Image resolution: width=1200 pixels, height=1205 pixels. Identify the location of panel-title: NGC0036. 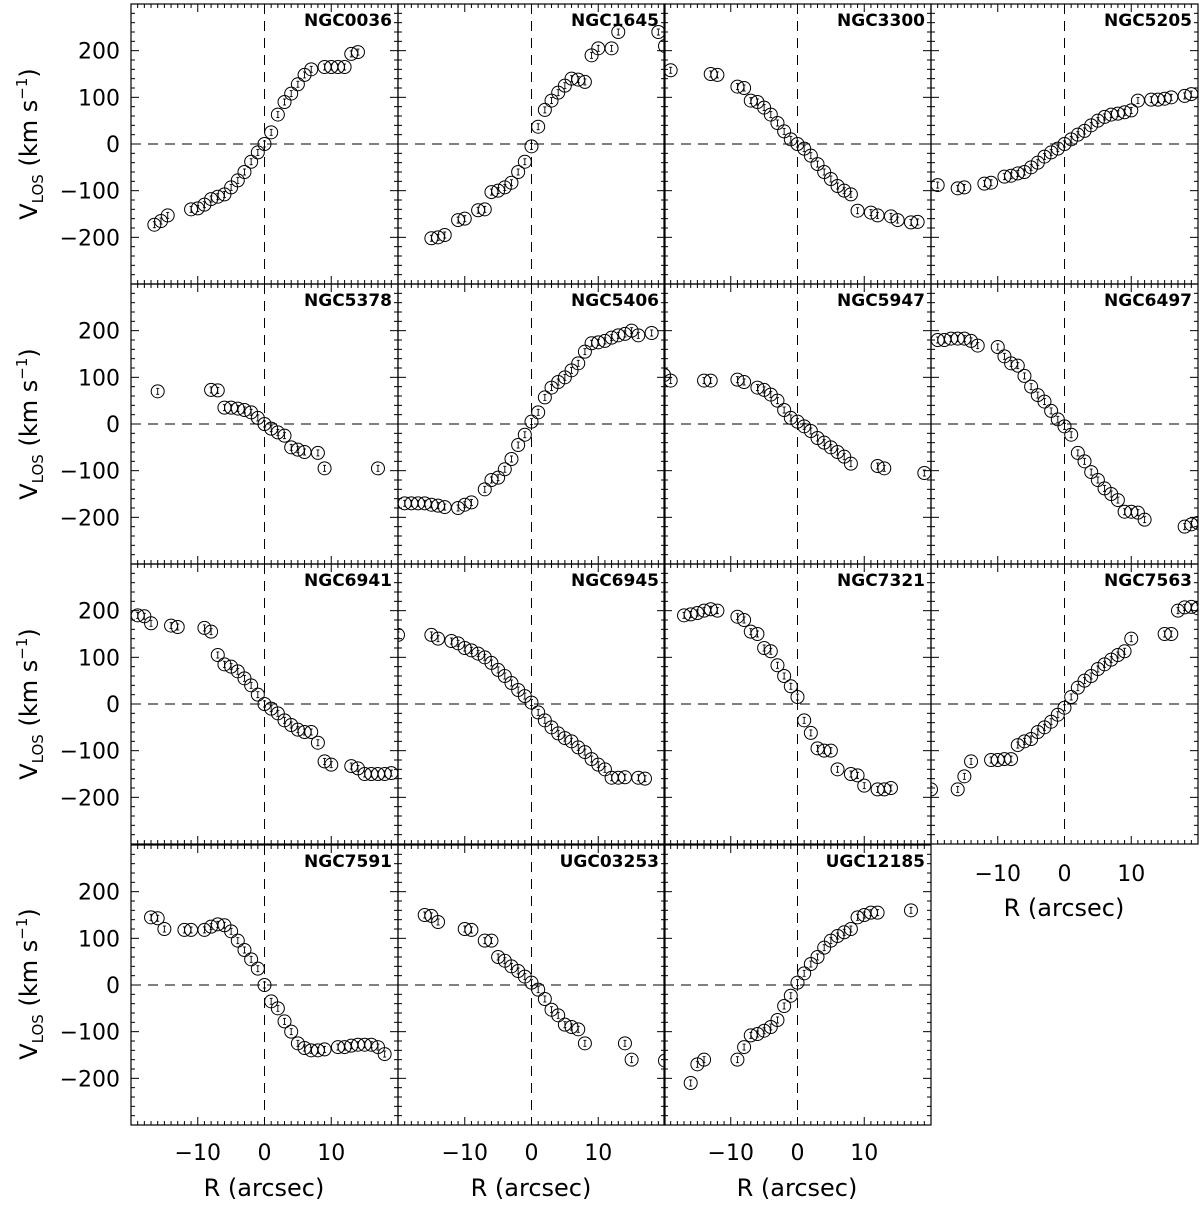
(348, 21).